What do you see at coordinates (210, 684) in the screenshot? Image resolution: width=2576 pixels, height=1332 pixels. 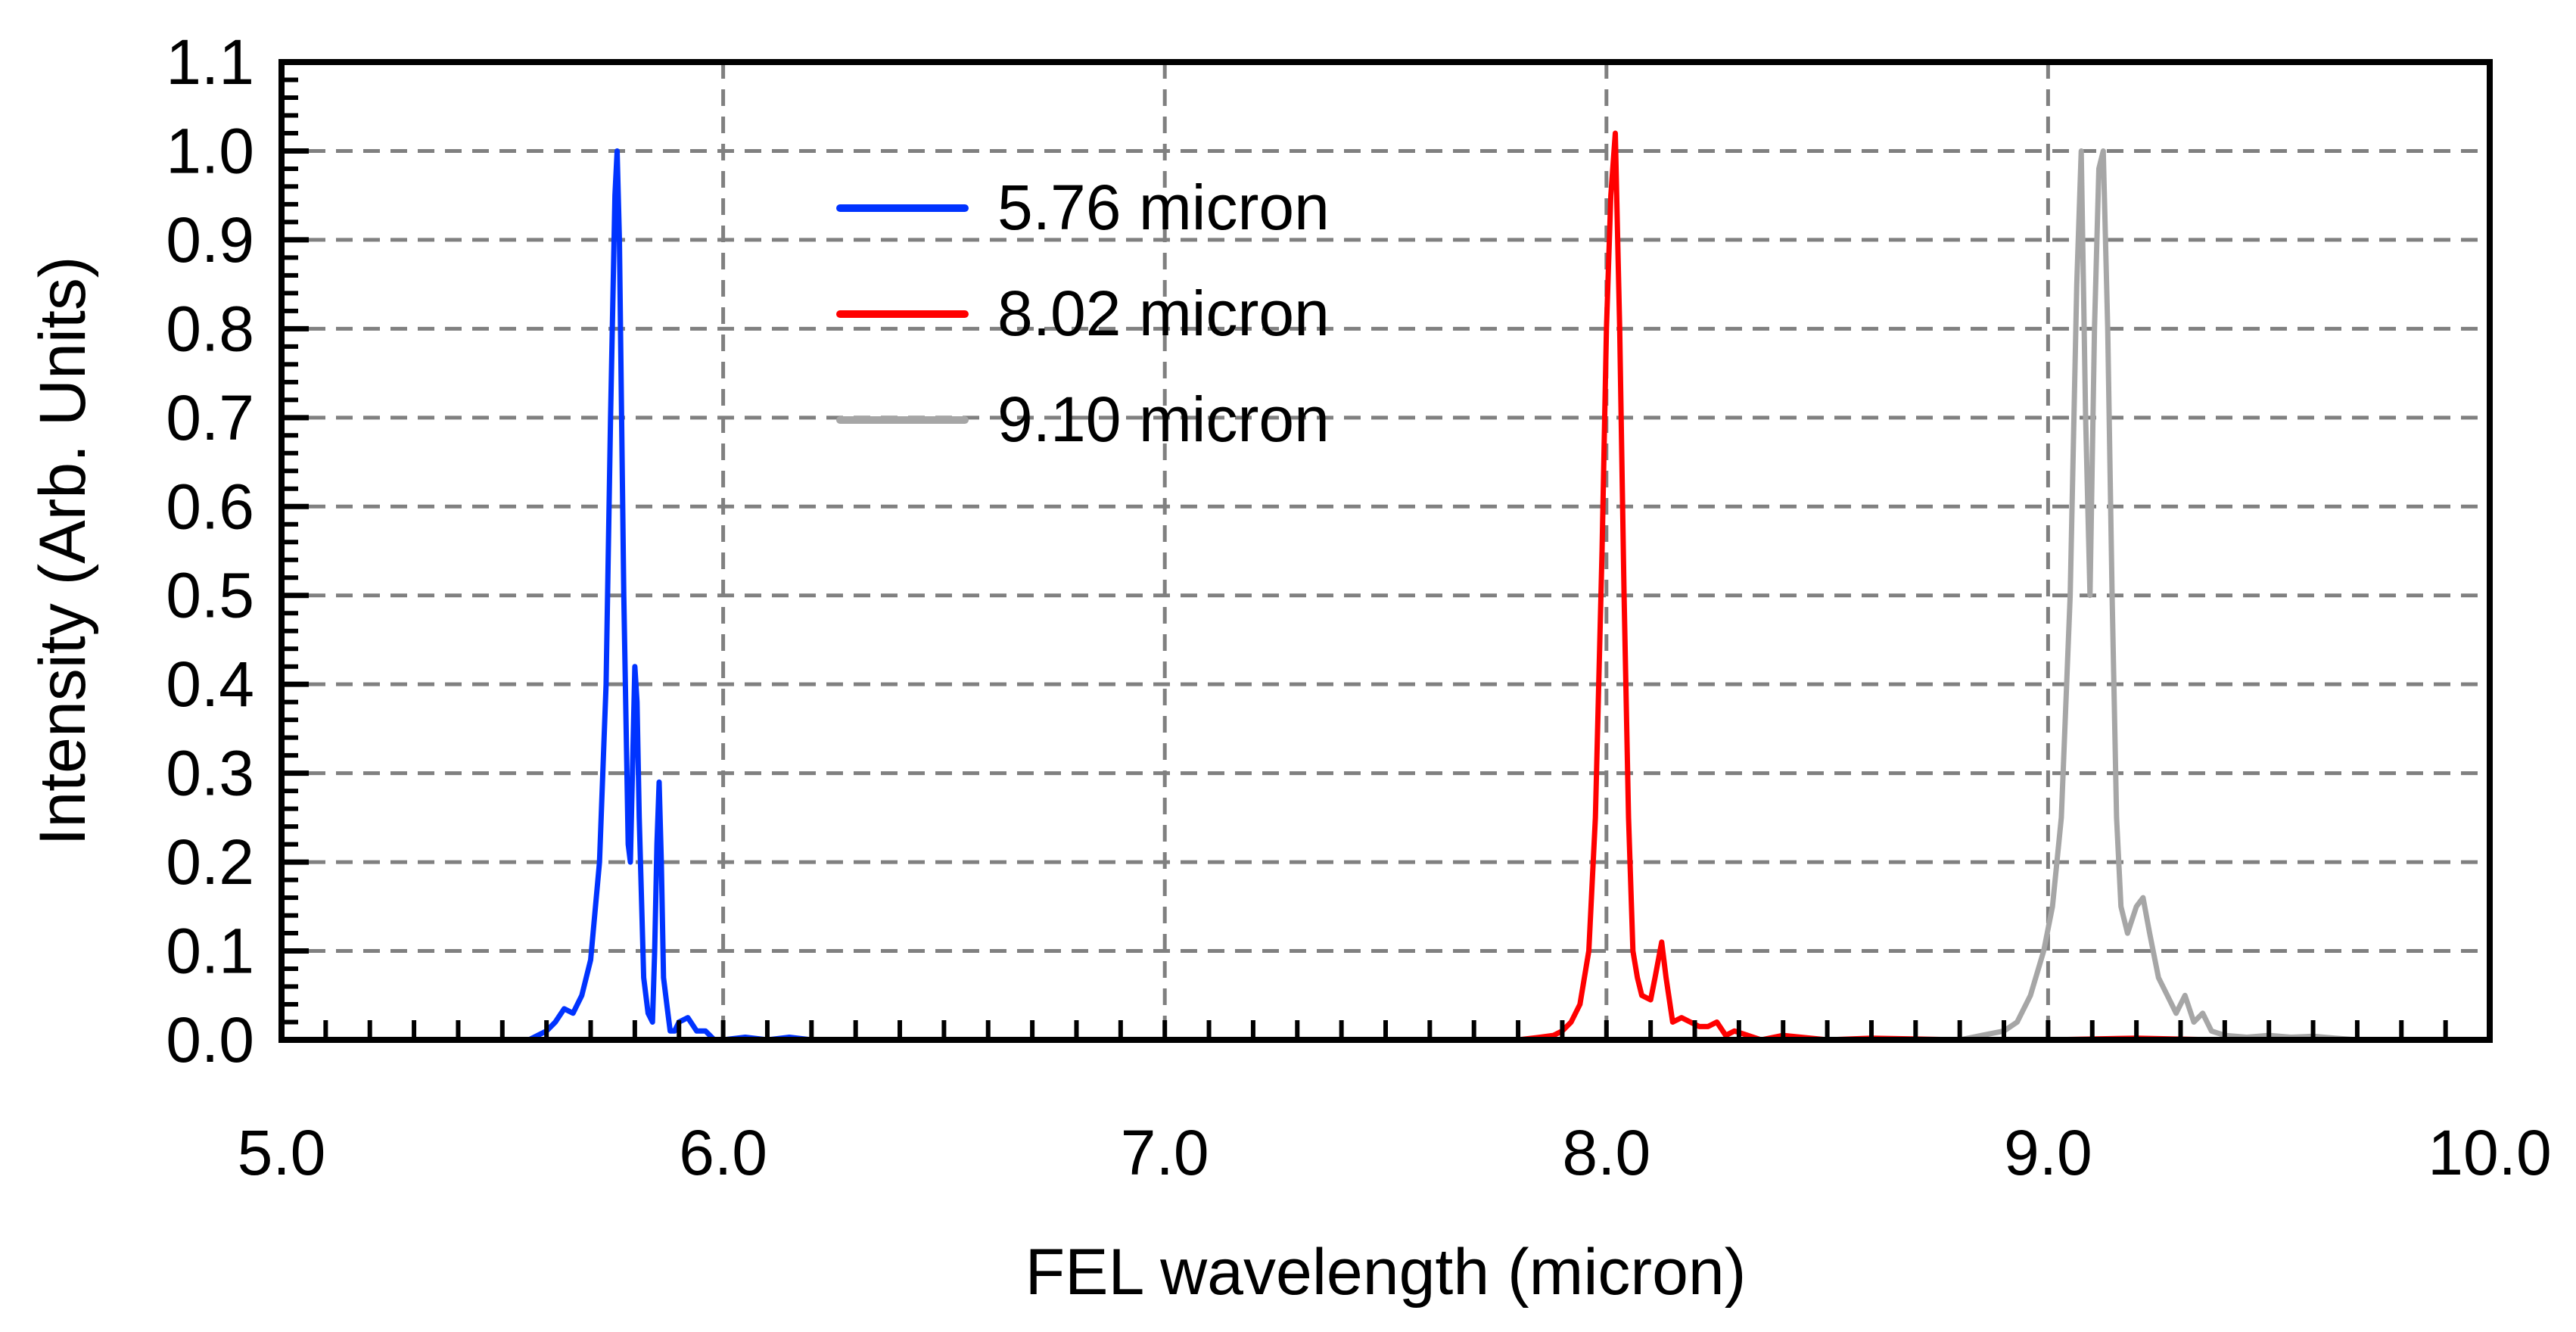 I see `y-tick-label: 0.4` at bounding box center [210, 684].